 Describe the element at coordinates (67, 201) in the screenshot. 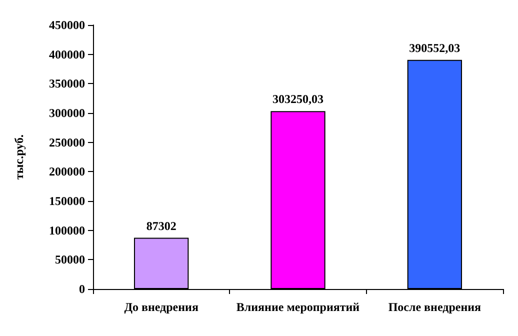

I see `y-tick-label: 150000` at that location.